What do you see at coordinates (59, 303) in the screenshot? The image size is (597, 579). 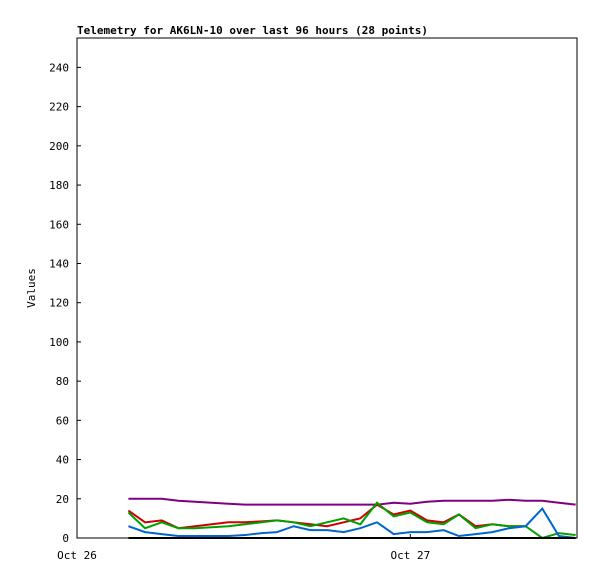 I see `y-tick-label: 120` at bounding box center [59, 303].